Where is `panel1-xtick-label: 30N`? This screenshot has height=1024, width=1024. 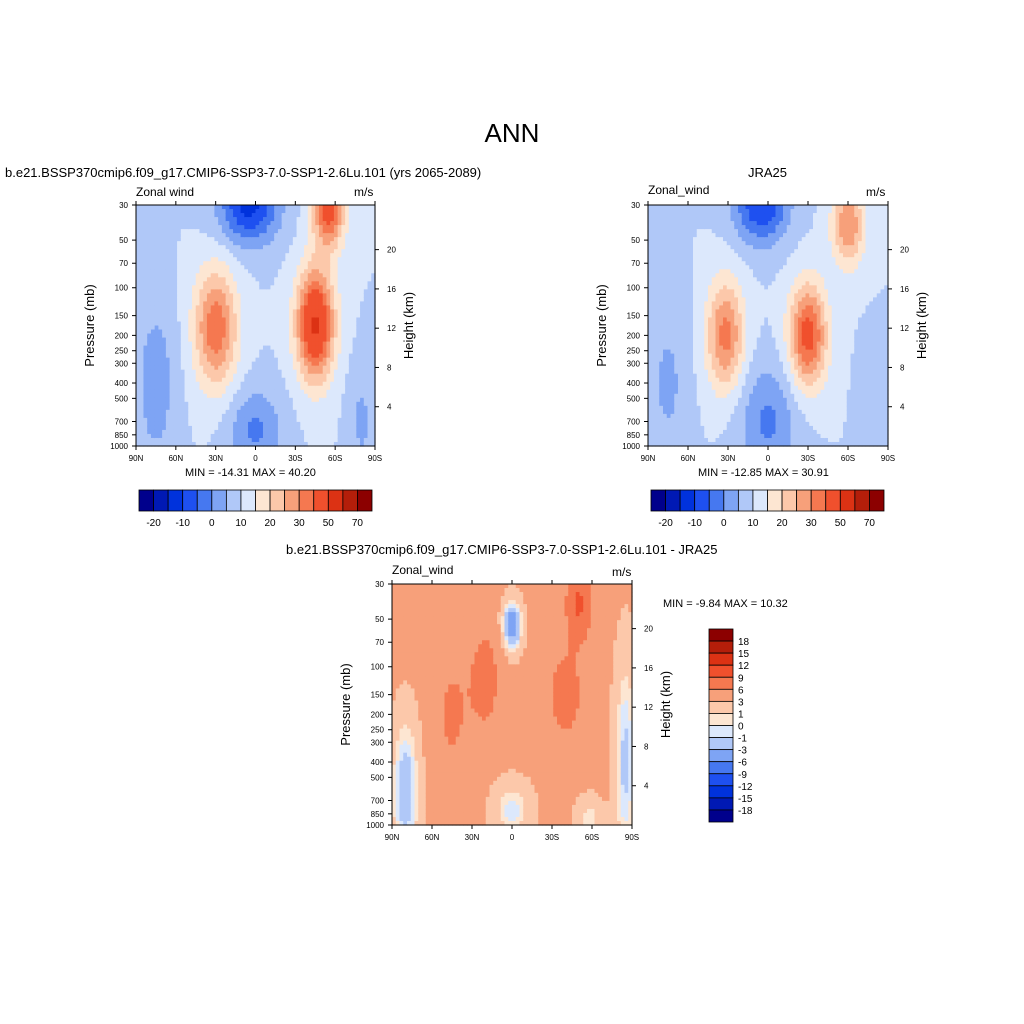 panel1-xtick-label: 30N is located at coordinates (215, 458).